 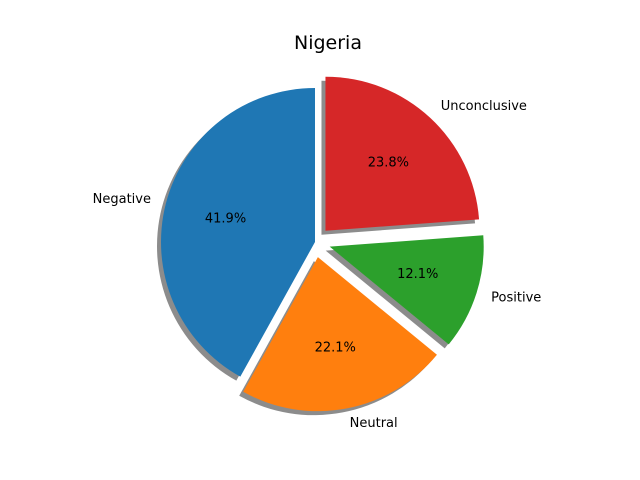 What do you see at coordinates (417, 274) in the screenshot?
I see `slice-percent-positive: 12.1%` at bounding box center [417, 274].